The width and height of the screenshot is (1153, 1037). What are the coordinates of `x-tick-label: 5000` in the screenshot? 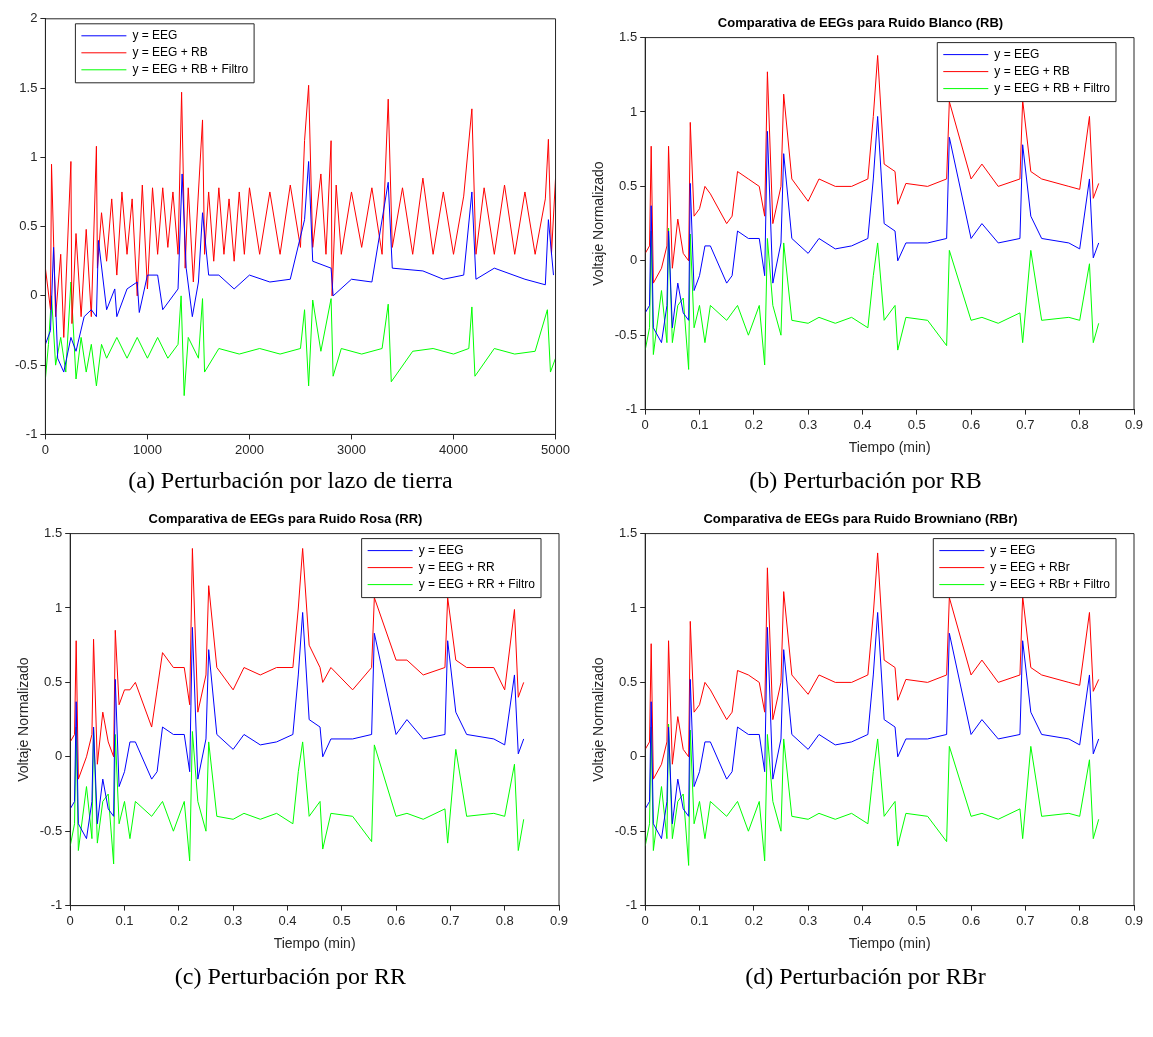 It's located at (555, 449).